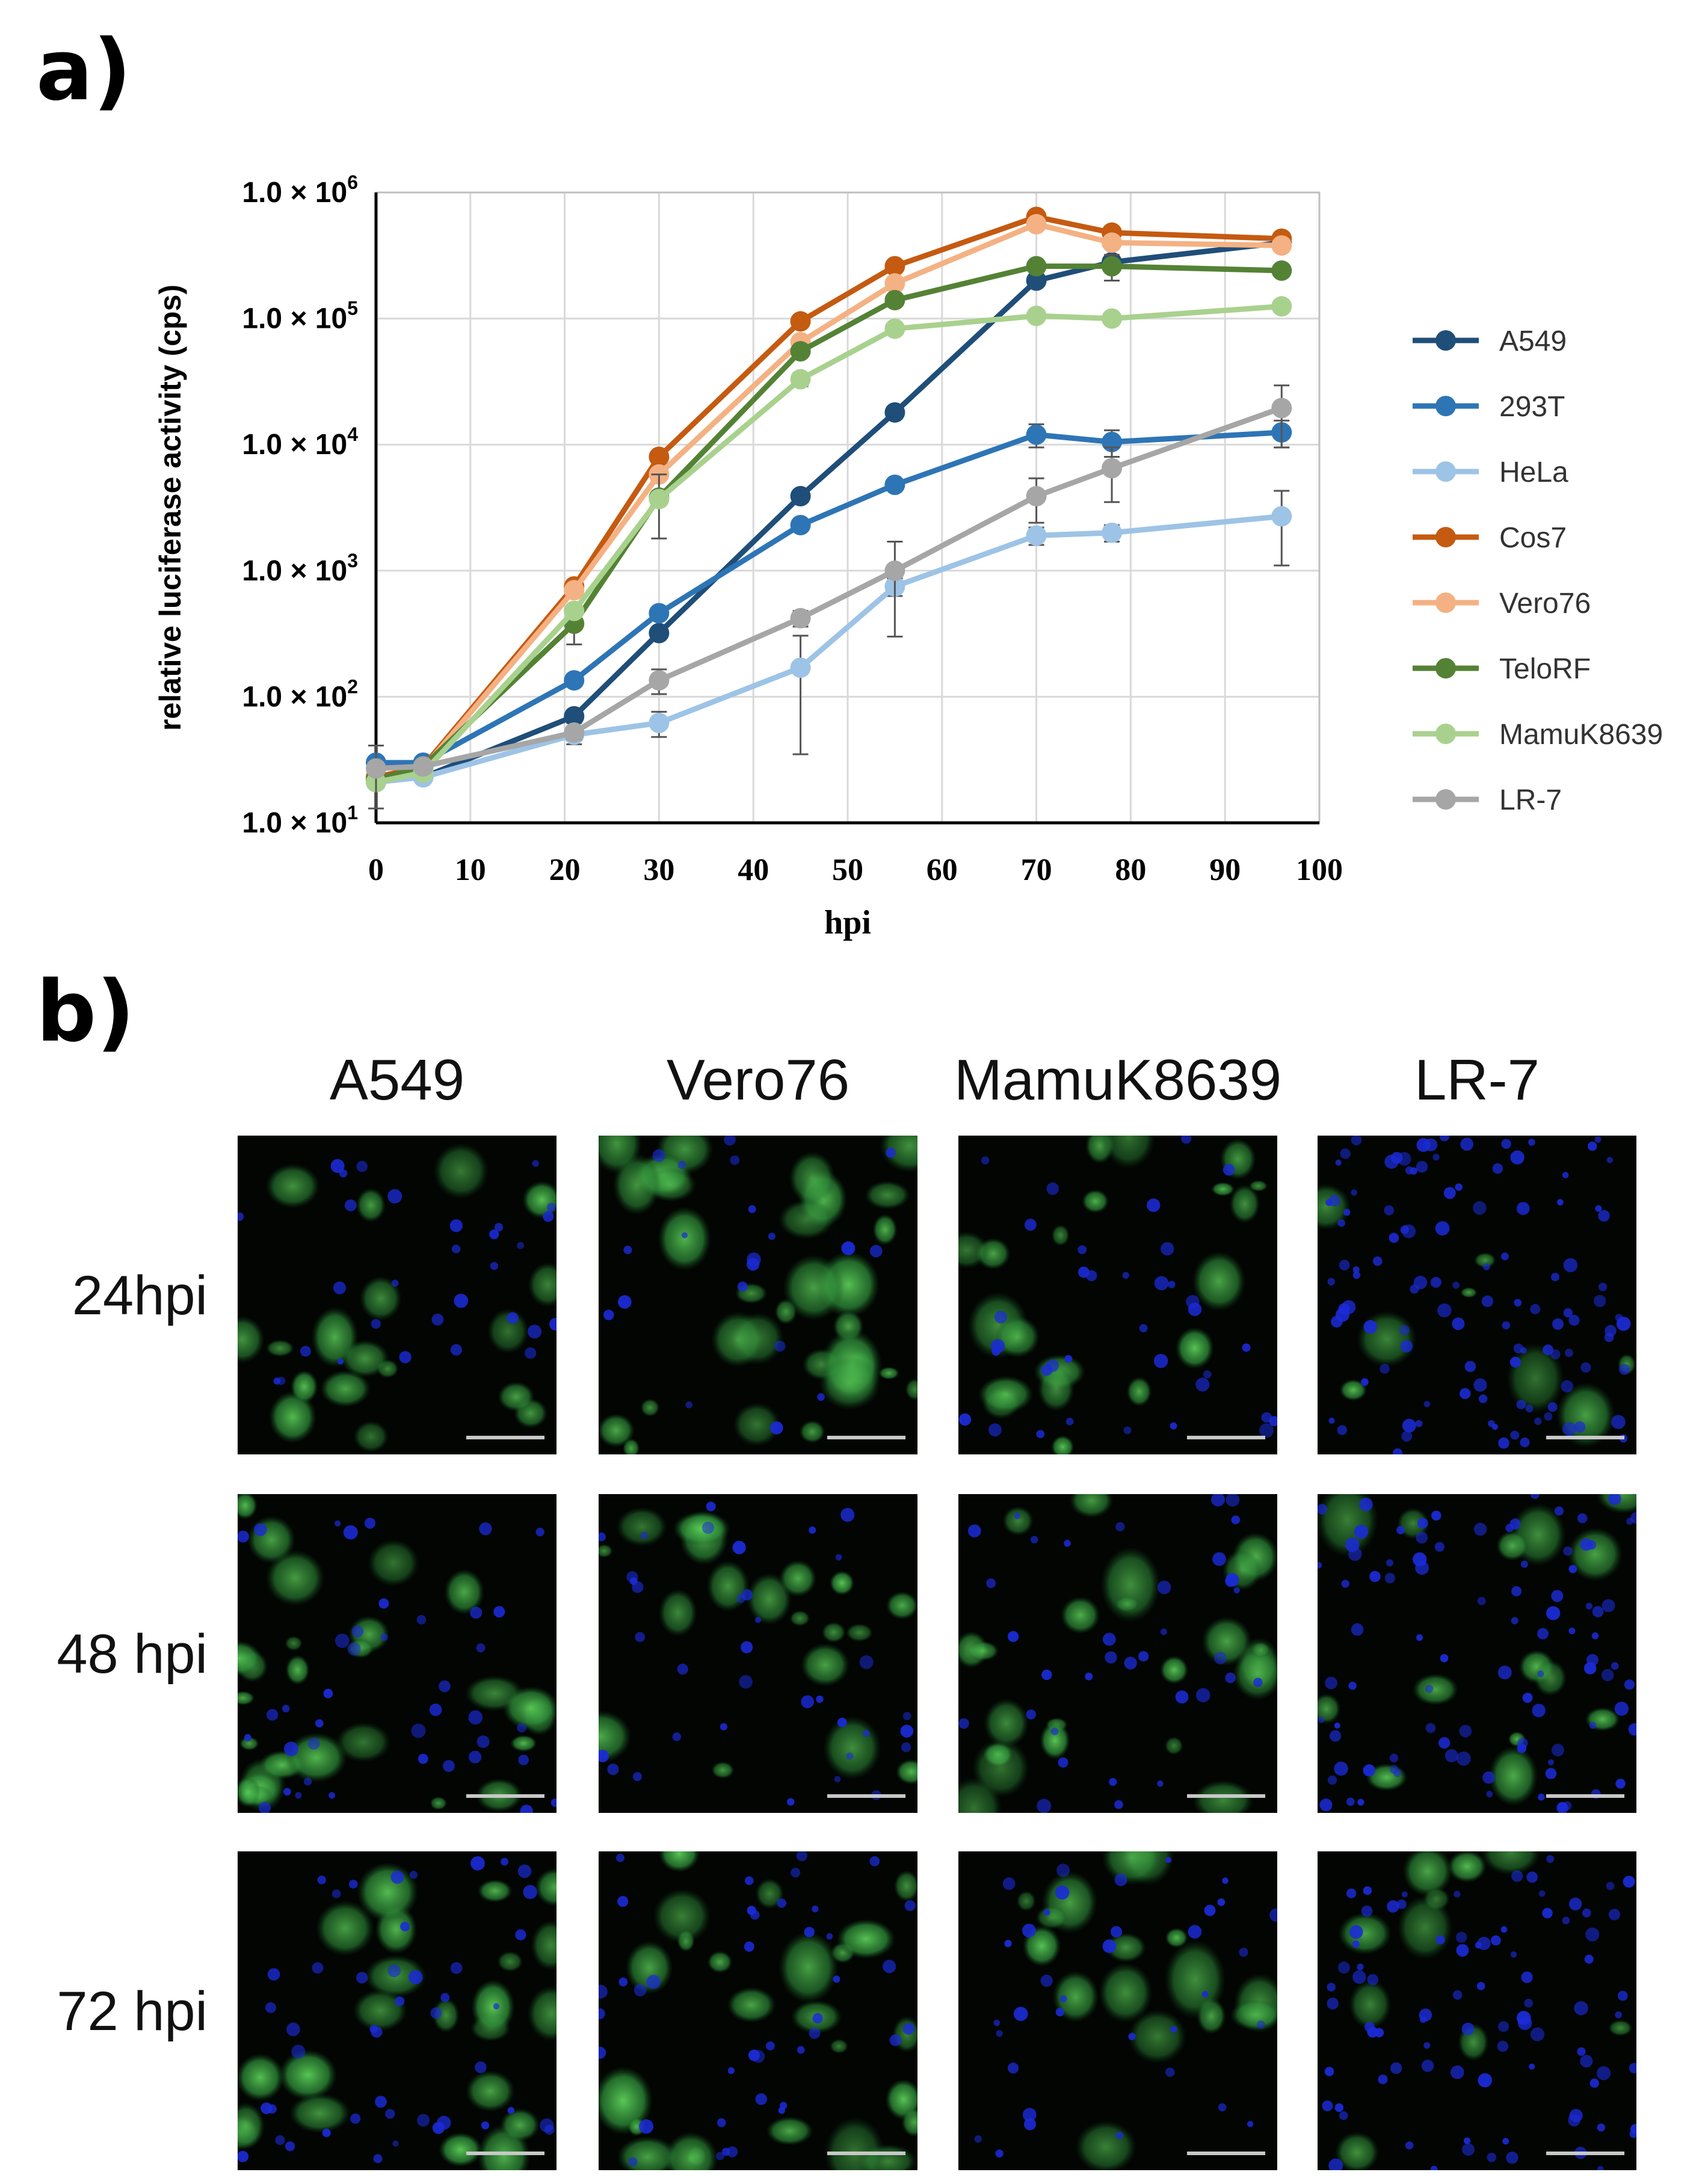 The width and height of the screenshot is (1705, 2184). Describe the element at coordinates (1477, 1653) in the screenshot. I see `micrograph-cells` at that location.